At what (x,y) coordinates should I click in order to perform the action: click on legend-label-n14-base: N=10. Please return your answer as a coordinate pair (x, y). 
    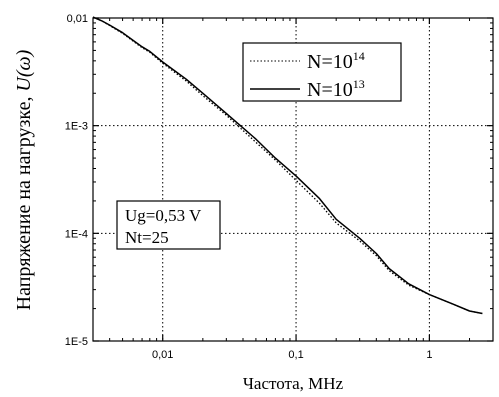
    Looking at the image, I should click on (330, 62).